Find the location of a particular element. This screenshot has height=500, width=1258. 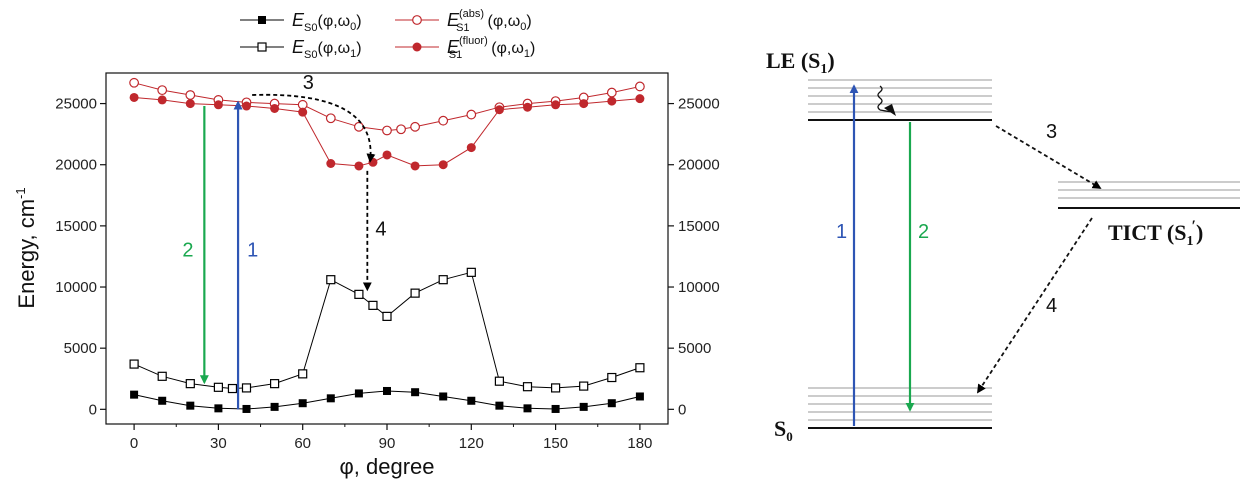

x-tick-label: 180 is located at coordinates (639, 443).